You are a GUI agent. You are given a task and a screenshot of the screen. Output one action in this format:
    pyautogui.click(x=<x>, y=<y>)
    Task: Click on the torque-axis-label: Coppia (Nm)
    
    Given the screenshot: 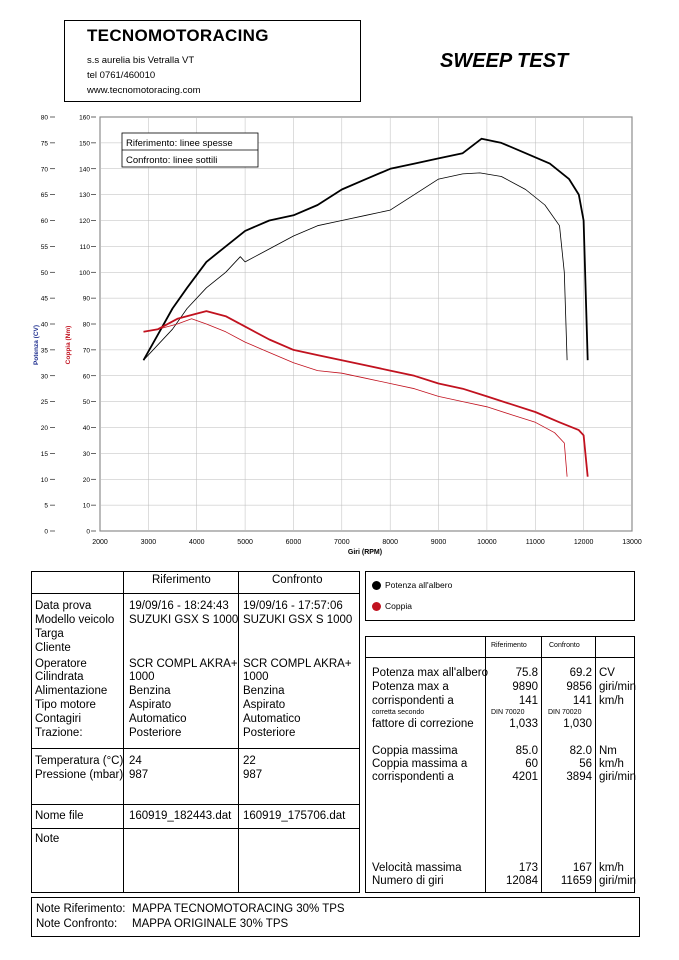 What is the action you would take?
    pyautogui.click(x=68, y=345)
    